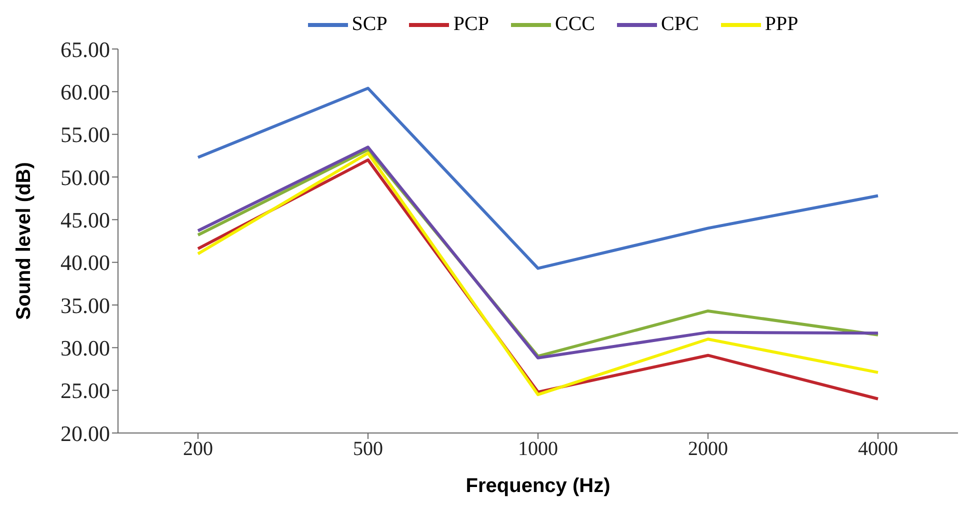 The width and height of the screenshot is (976, 515). What do you see at coordinates (85, 49) in the screenshot?
I see `y-tick-label: 65.00` at bounding box center [85, 49].